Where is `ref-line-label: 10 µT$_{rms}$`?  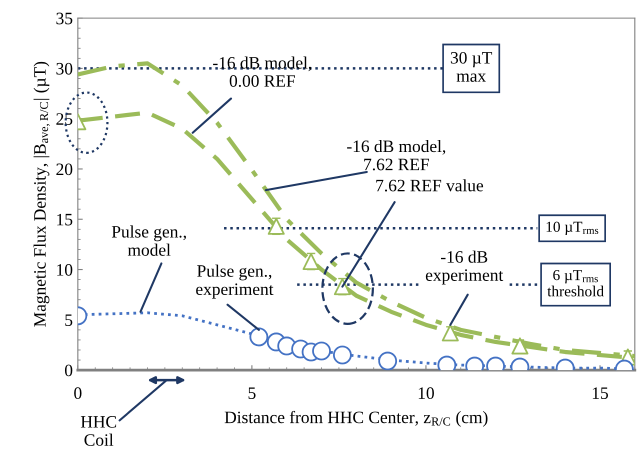 ref-line-label: 10 µT$_{rms}$ is located at coordinates (572, 229).